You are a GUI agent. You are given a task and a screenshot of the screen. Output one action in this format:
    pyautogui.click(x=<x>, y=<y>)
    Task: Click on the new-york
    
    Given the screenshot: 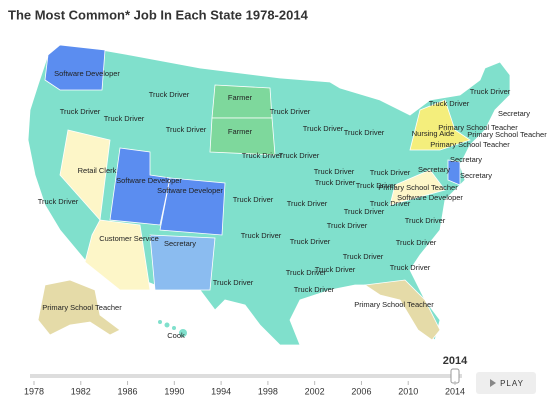 What is the action you would take?
    pyautogui.click(x=440, y=125)
    